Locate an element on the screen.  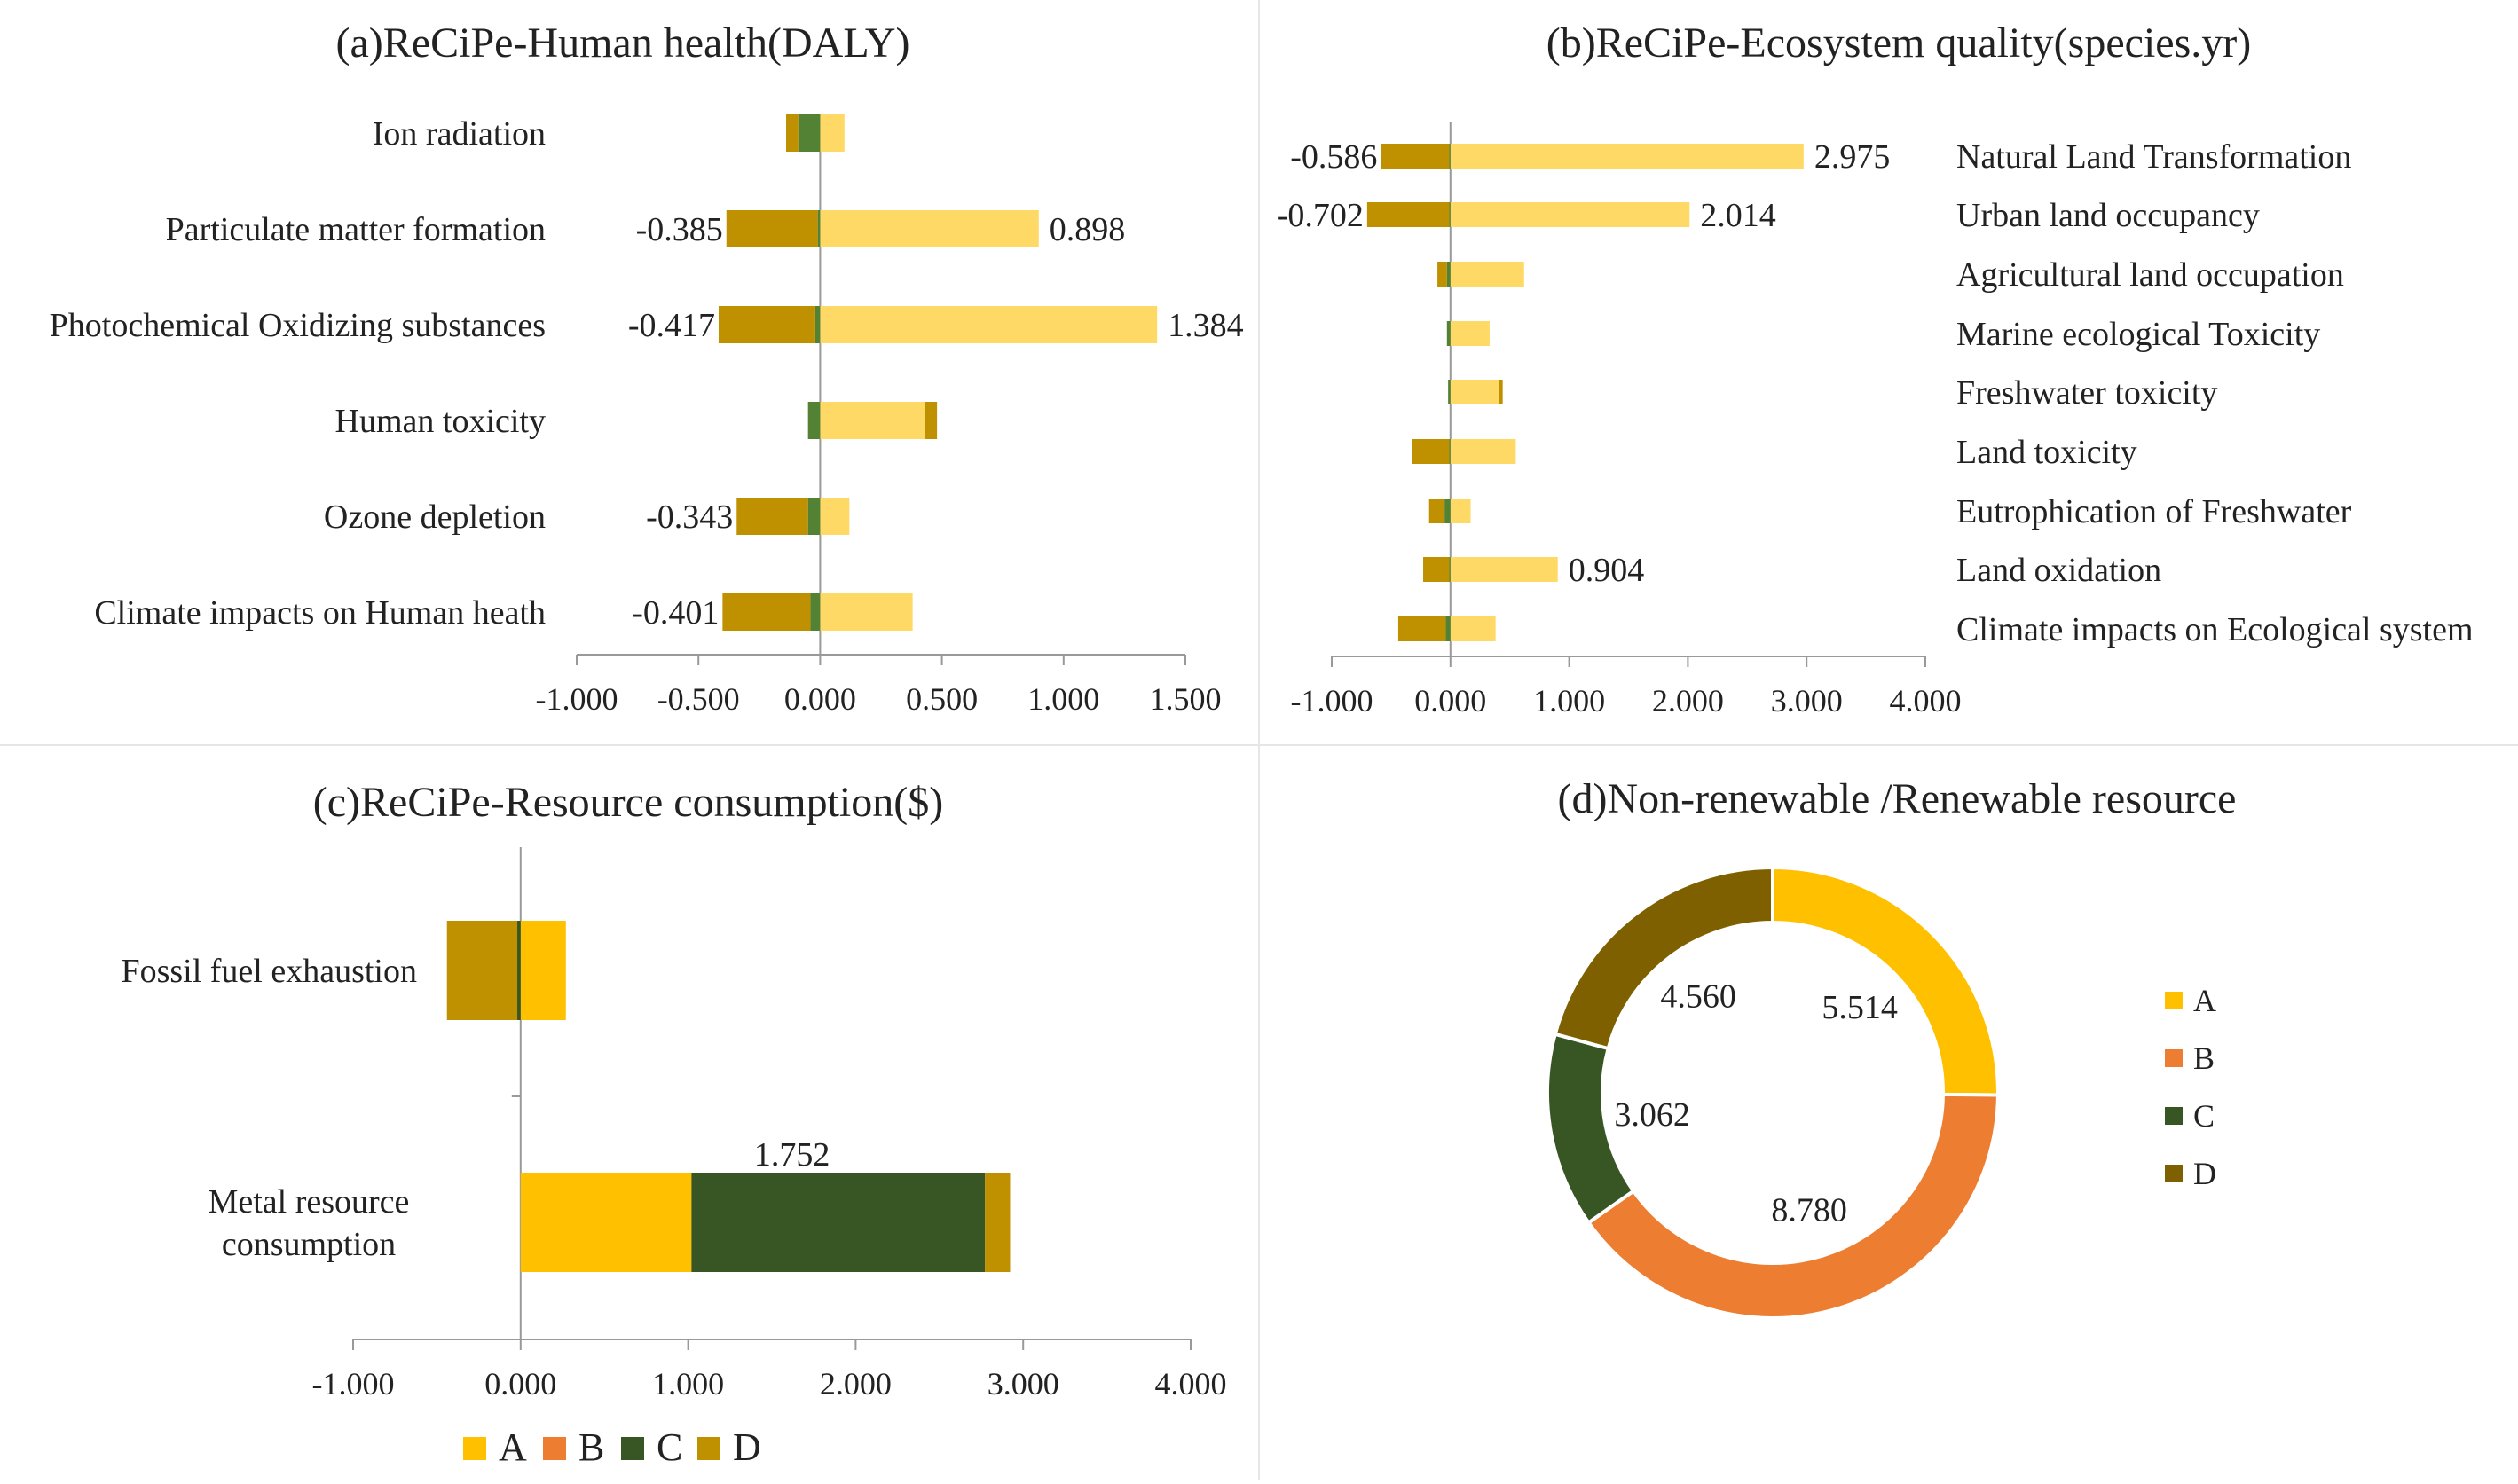
data-label: -0.586 is located at coordinates (1333, 157).